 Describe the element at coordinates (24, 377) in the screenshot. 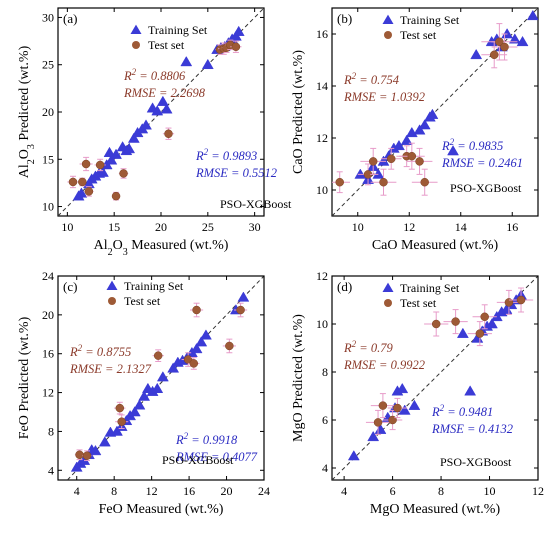

I see `y-axis-label: FeO Predicted (wt.%)` at that location.